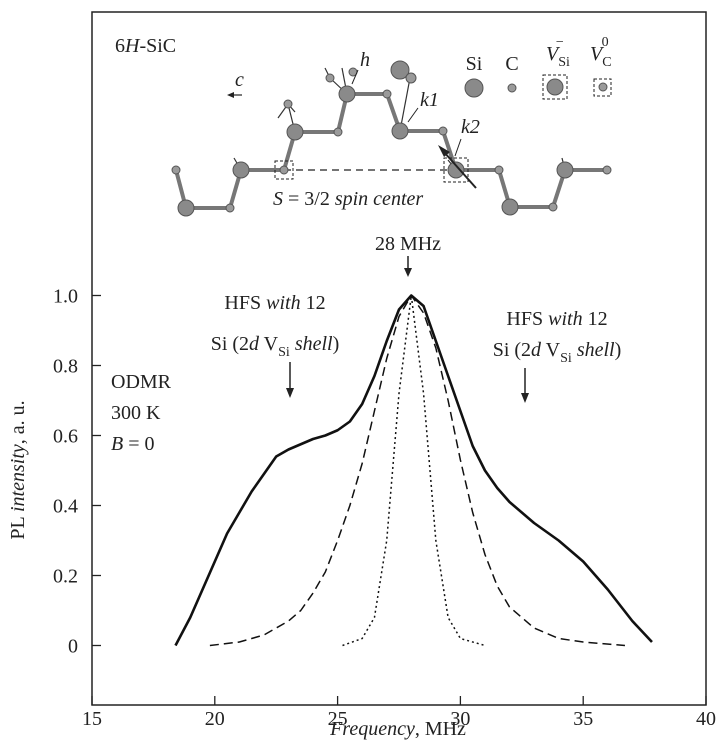  I want to click on spin-part: = 3/2, so click(309, 199).